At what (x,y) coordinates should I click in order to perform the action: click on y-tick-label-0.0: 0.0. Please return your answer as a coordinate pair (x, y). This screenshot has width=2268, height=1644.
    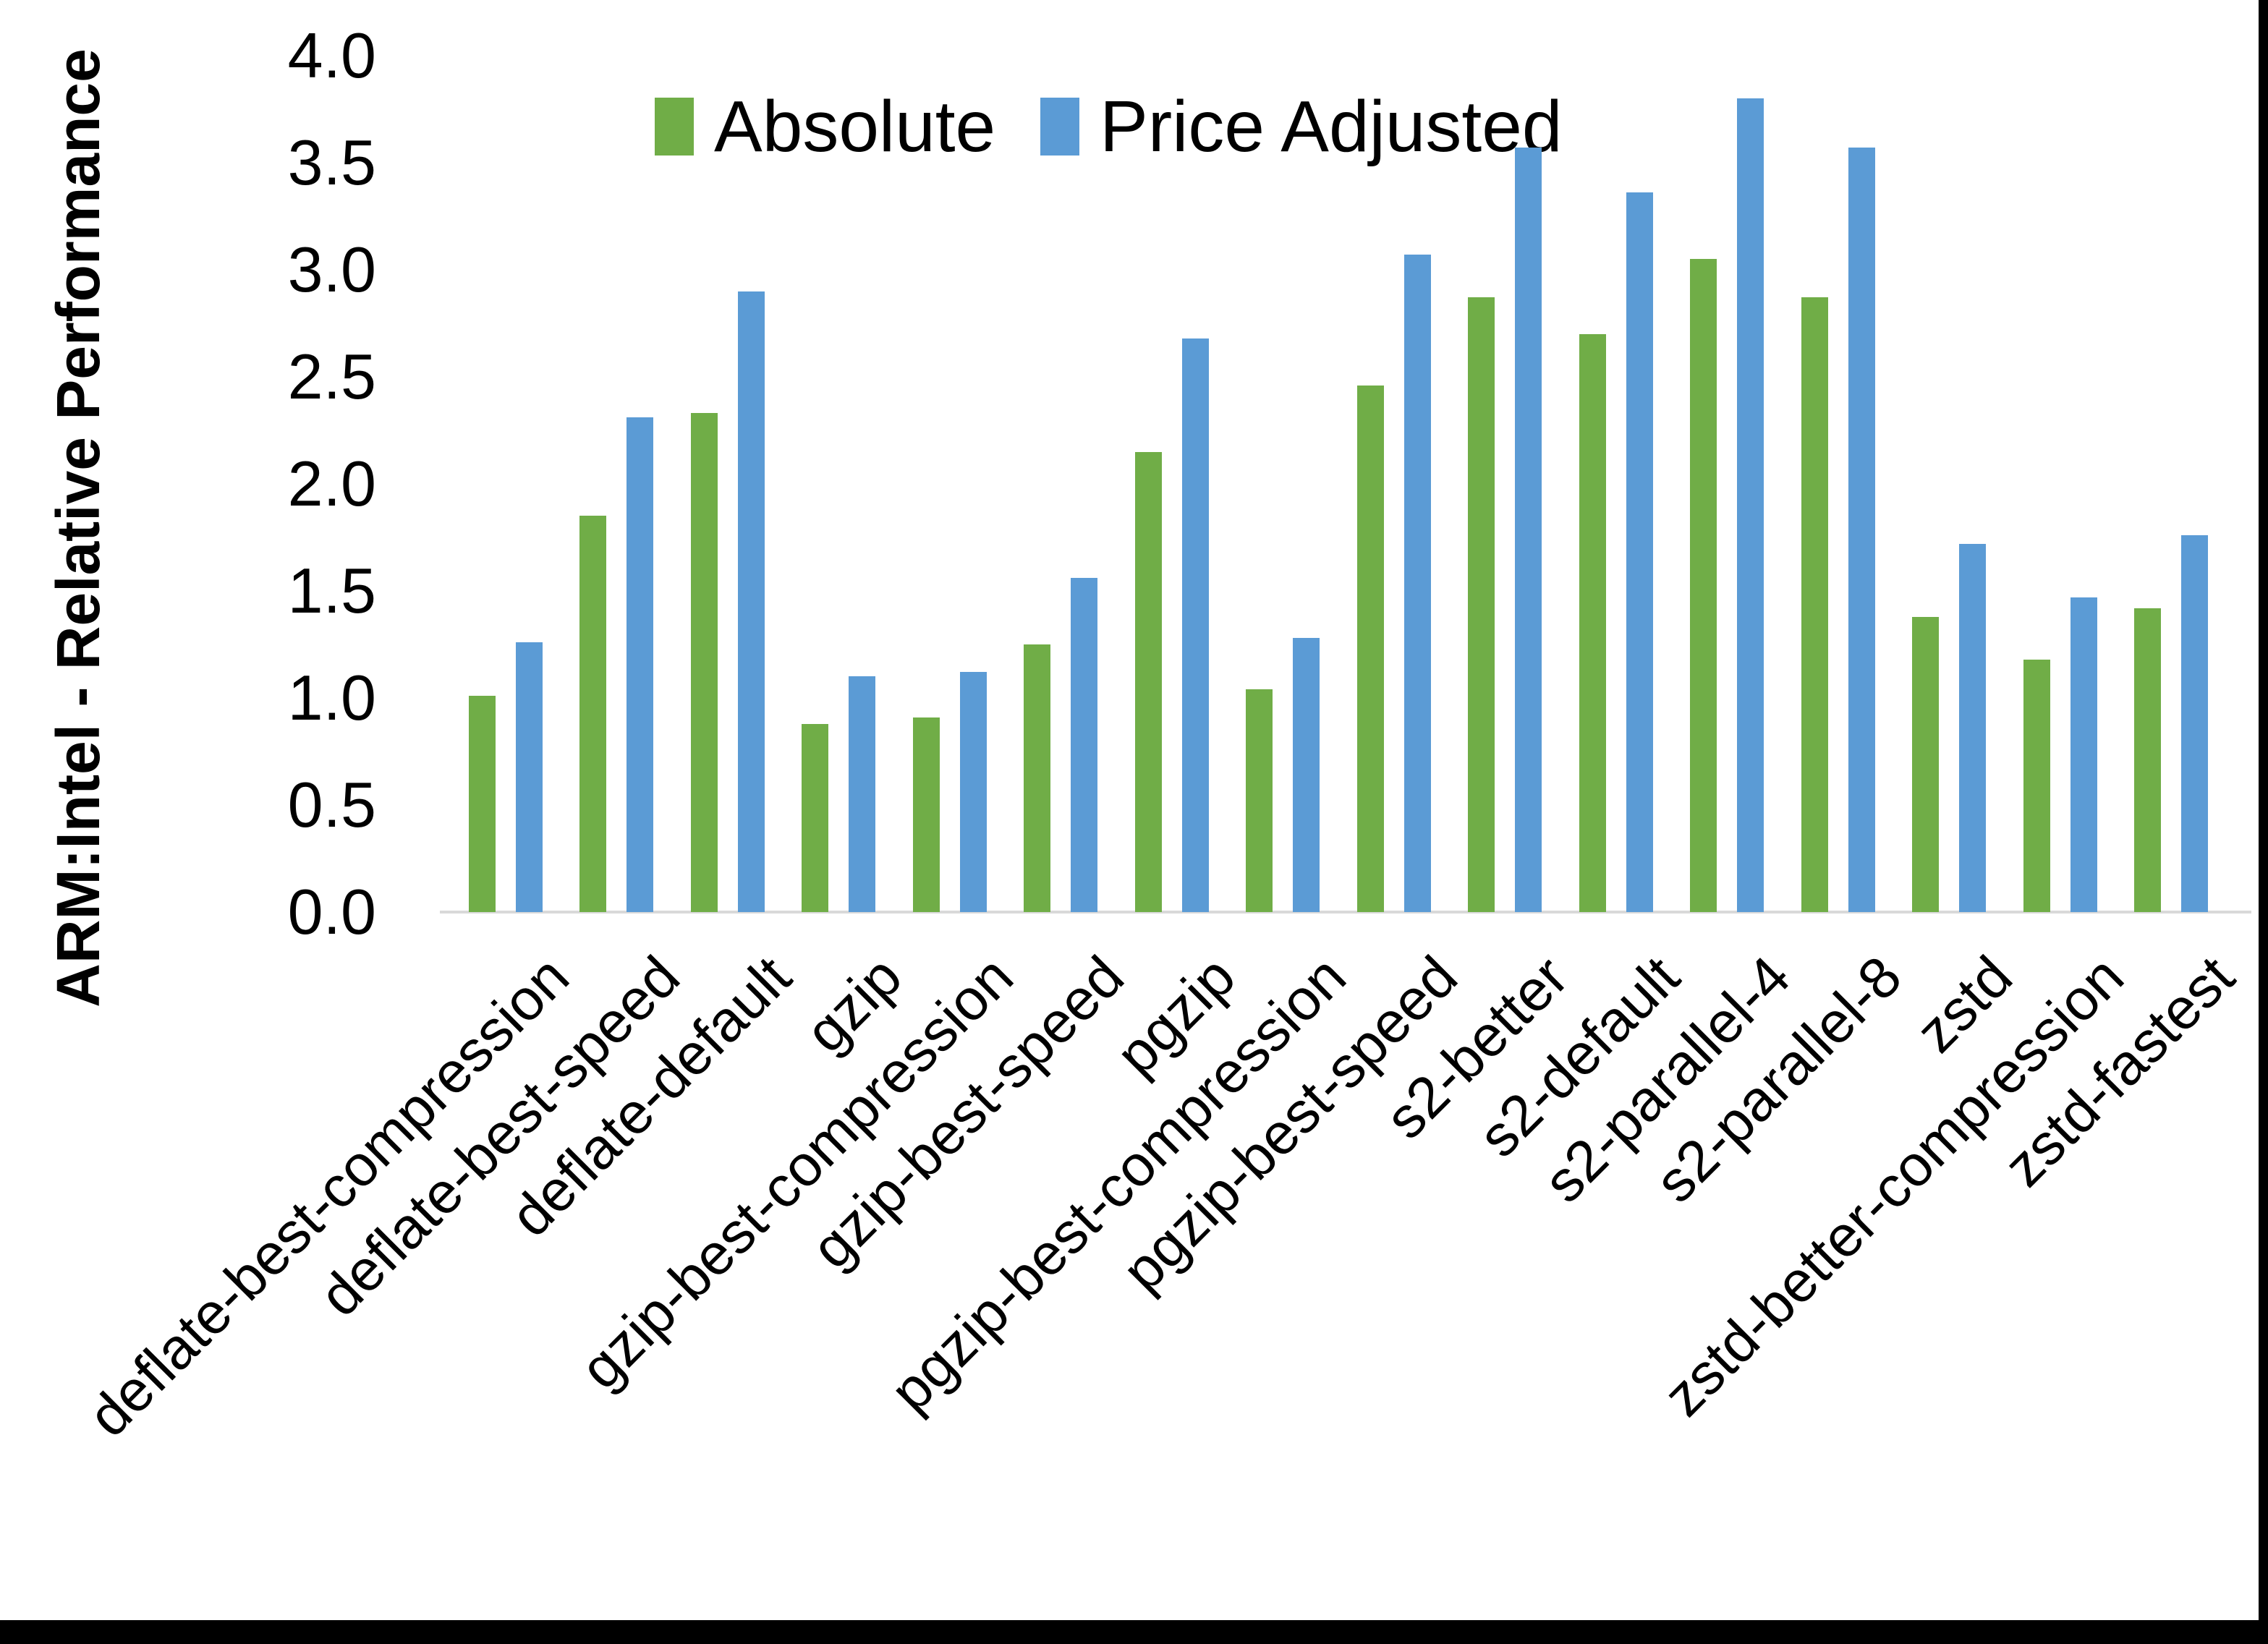
    Looking at the image, I should click on (331, 911).